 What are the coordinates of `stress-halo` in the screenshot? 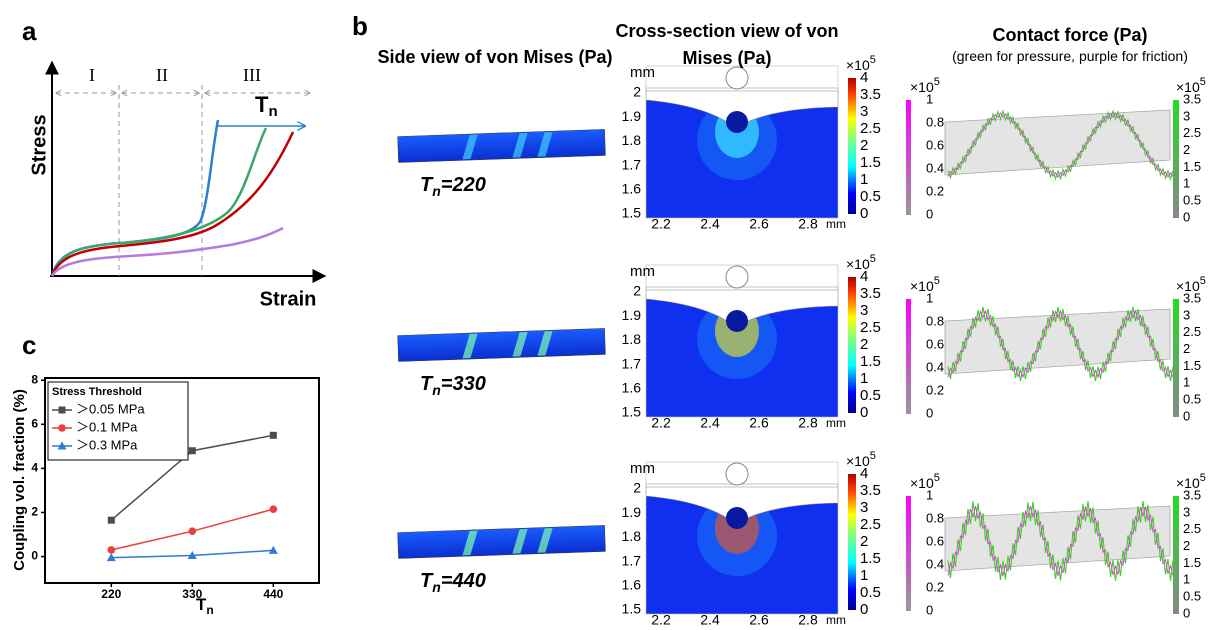 It's located at (737, 339).